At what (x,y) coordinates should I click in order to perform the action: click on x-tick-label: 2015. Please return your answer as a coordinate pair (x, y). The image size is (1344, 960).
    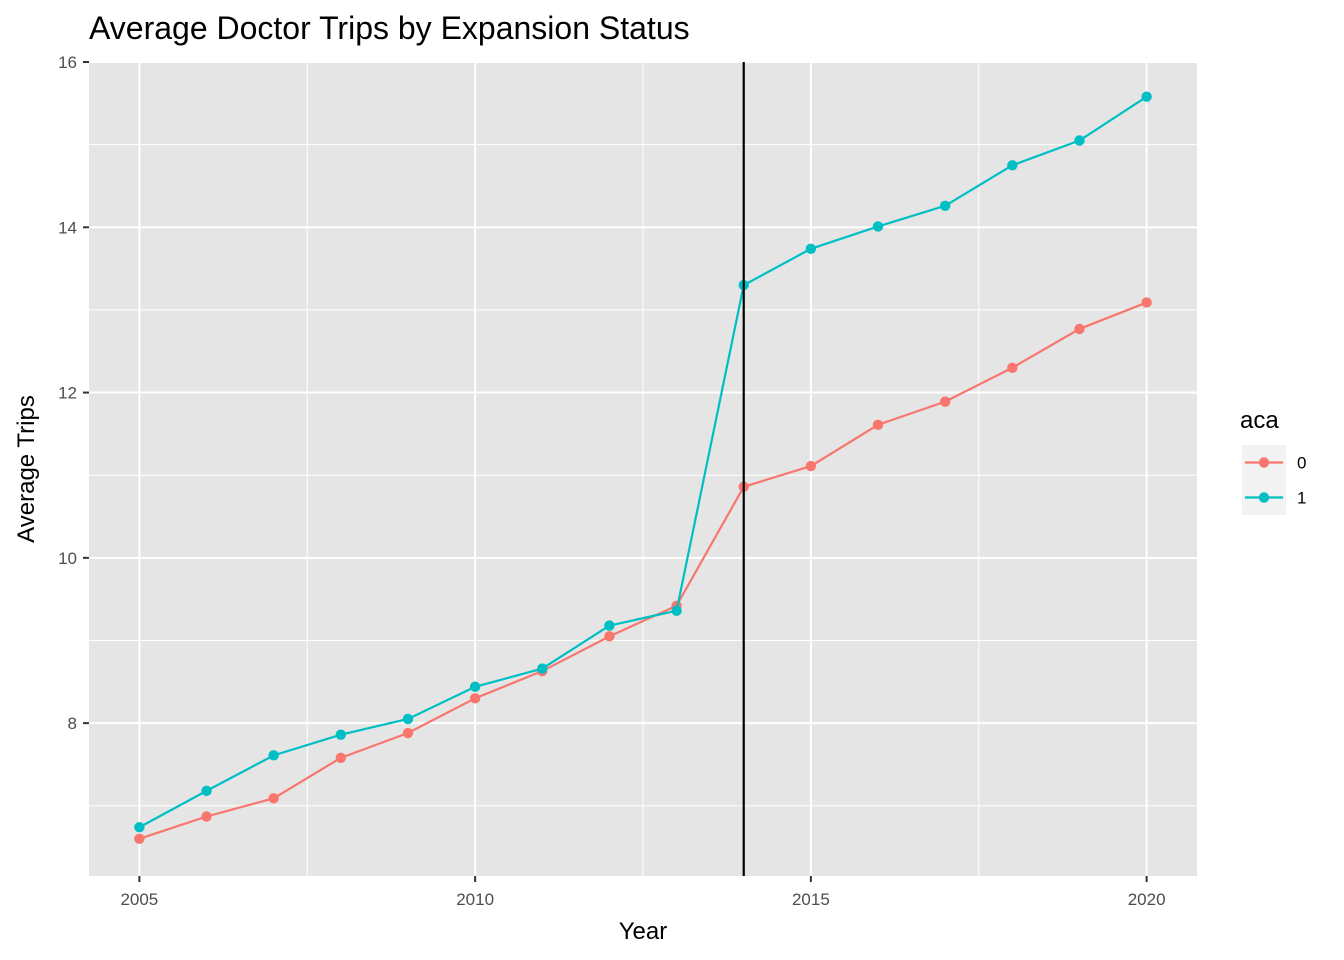
    Looking at the image, I should click on (811, 899).